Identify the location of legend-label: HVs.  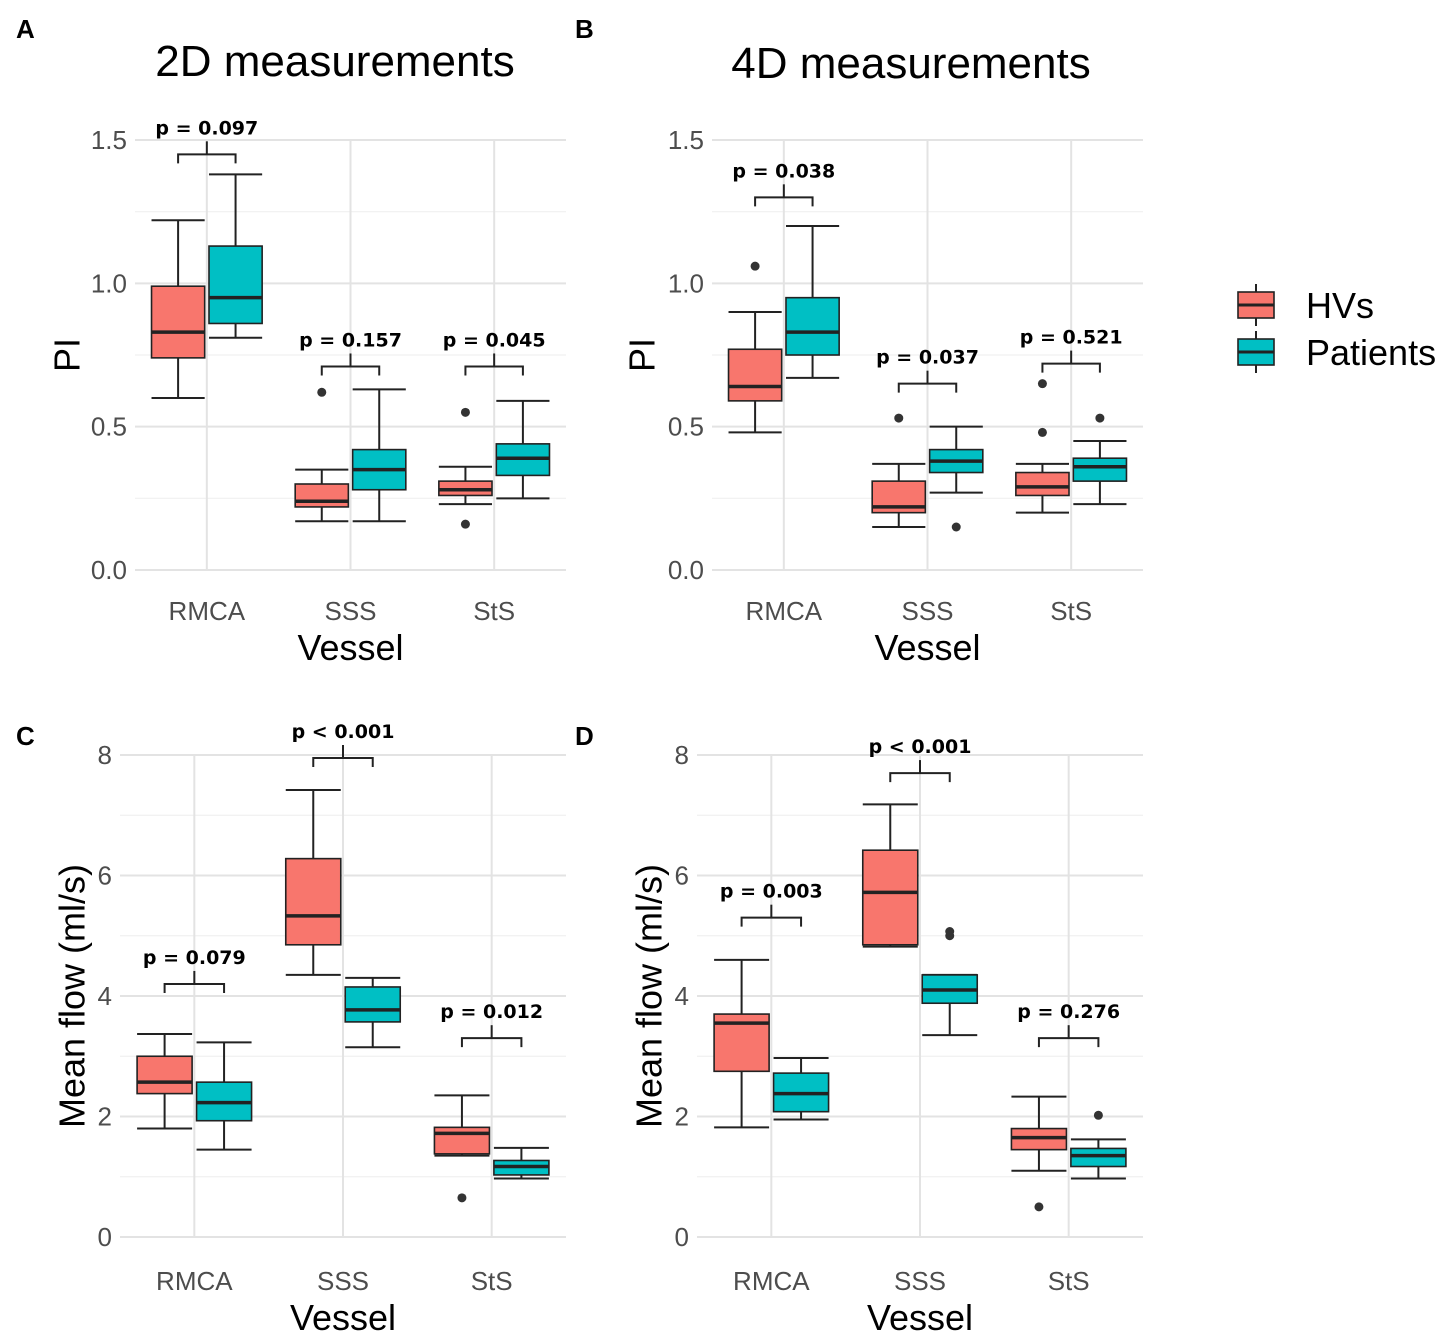
(1340, 305).